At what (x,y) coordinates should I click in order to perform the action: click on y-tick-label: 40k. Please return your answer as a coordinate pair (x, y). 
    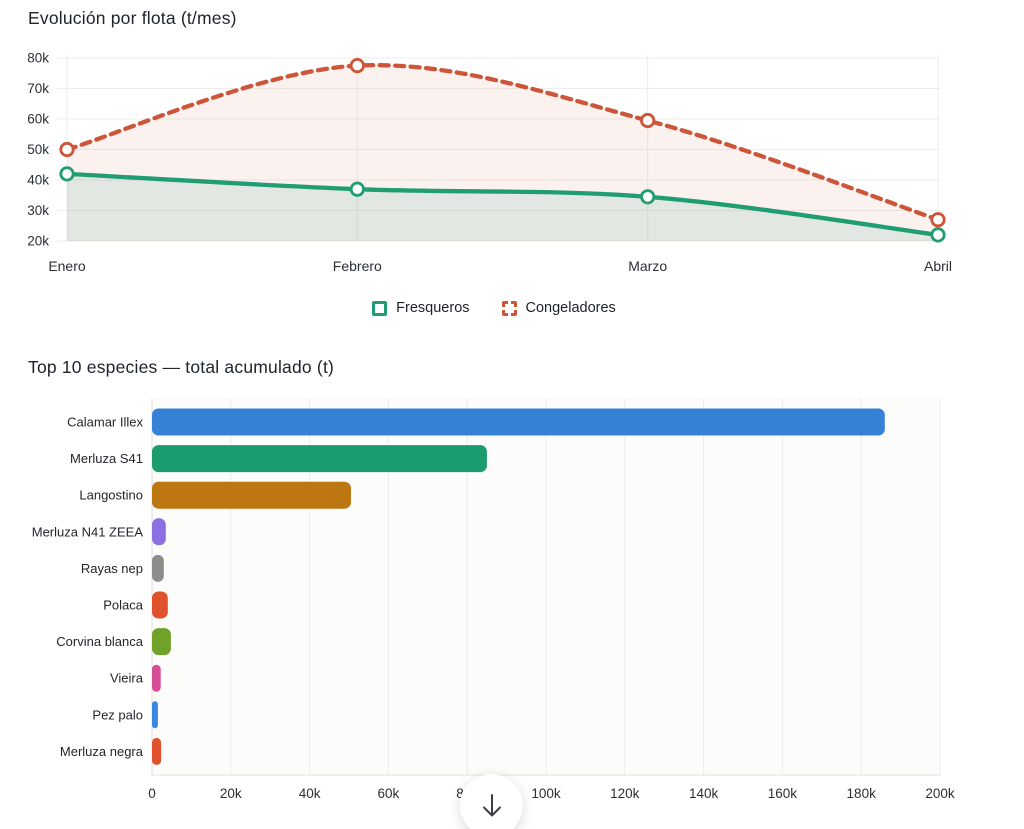
    Looking at the image, I should click on (38, 180).